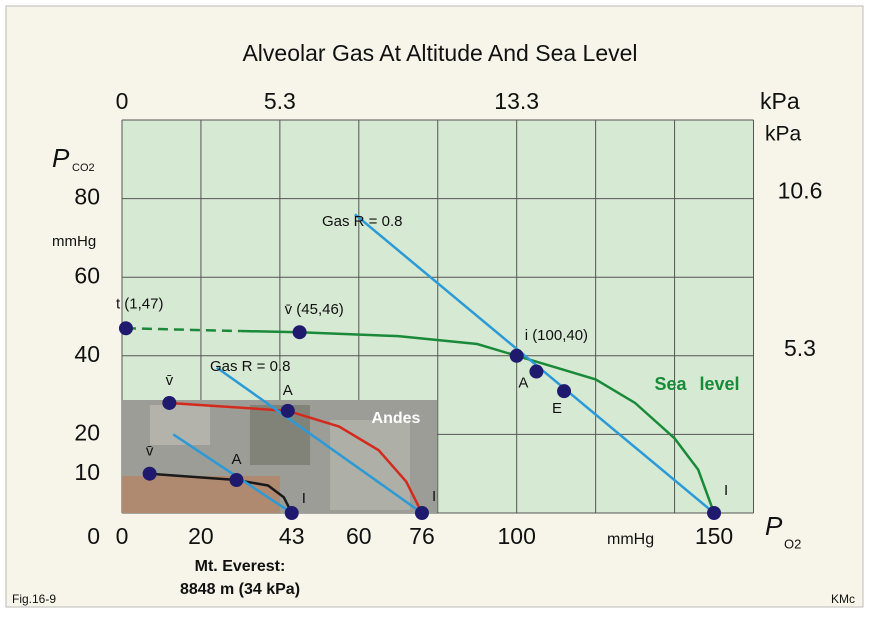  Describe the element at coordinates (359, 536) in the screenshot. I see `x-tick-label: 60` at that location.